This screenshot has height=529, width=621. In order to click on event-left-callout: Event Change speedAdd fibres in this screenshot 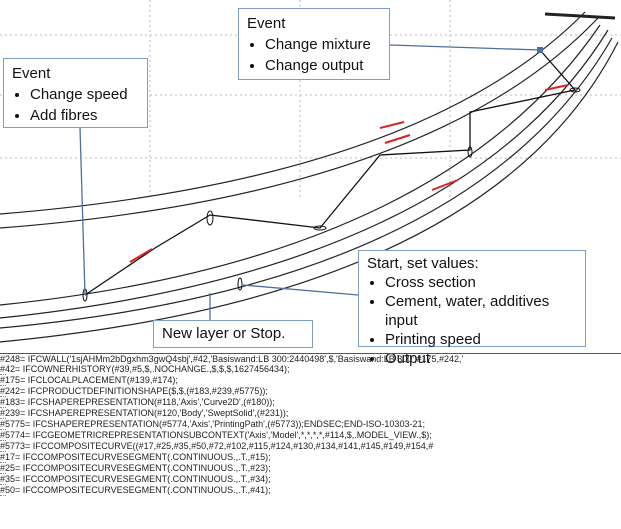, I will do `click(75, 93)`.